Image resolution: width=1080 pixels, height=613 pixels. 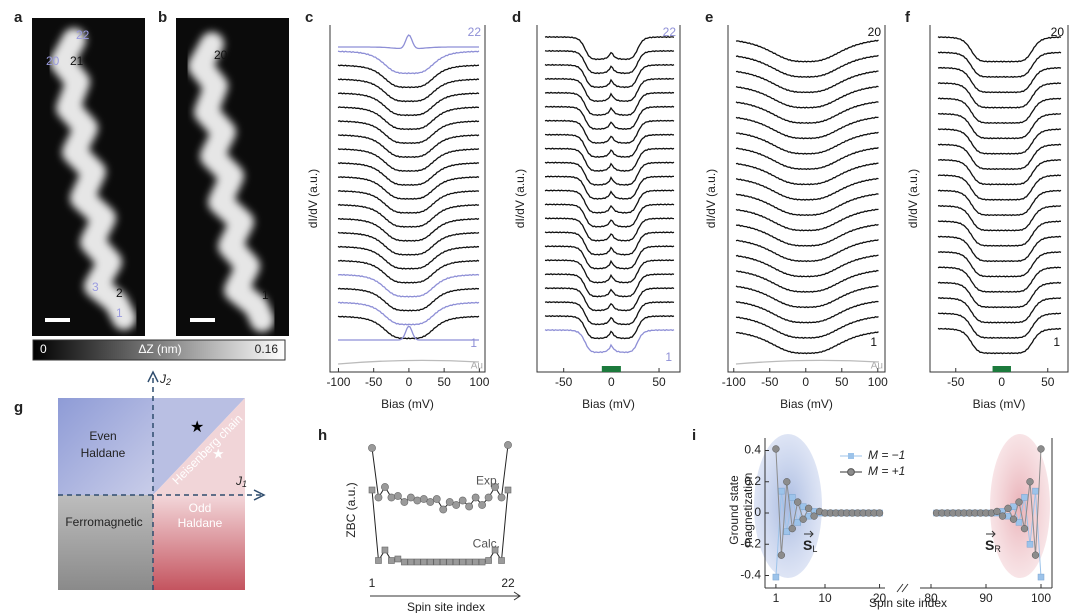 What do you see at coordinates (516, 17) in the screenshot?
I see `panel-label: d` at bounding box center [516, 17].